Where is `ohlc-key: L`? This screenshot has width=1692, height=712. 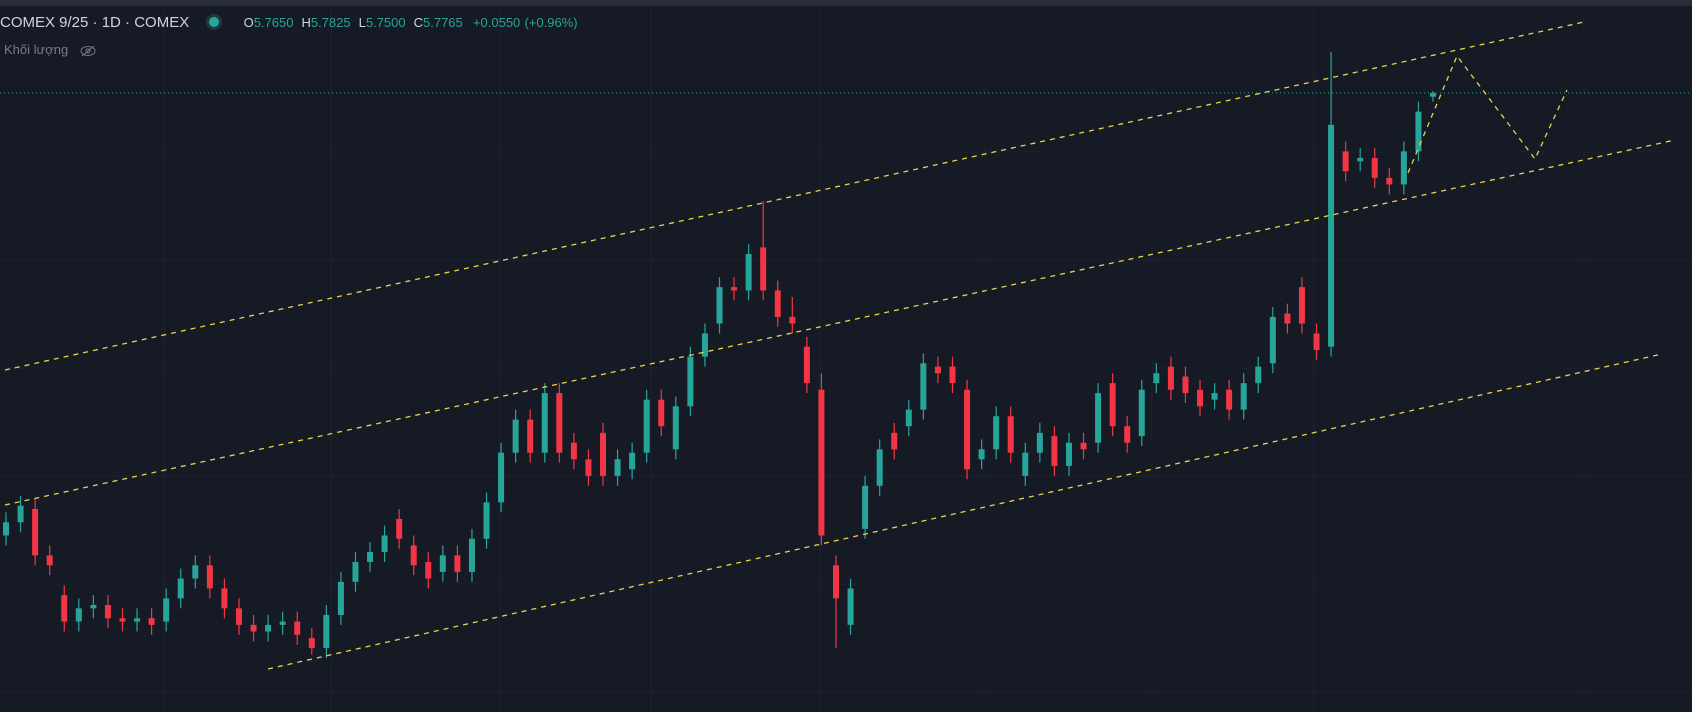
ohlc-key: L is located at coordinates (362, 22).